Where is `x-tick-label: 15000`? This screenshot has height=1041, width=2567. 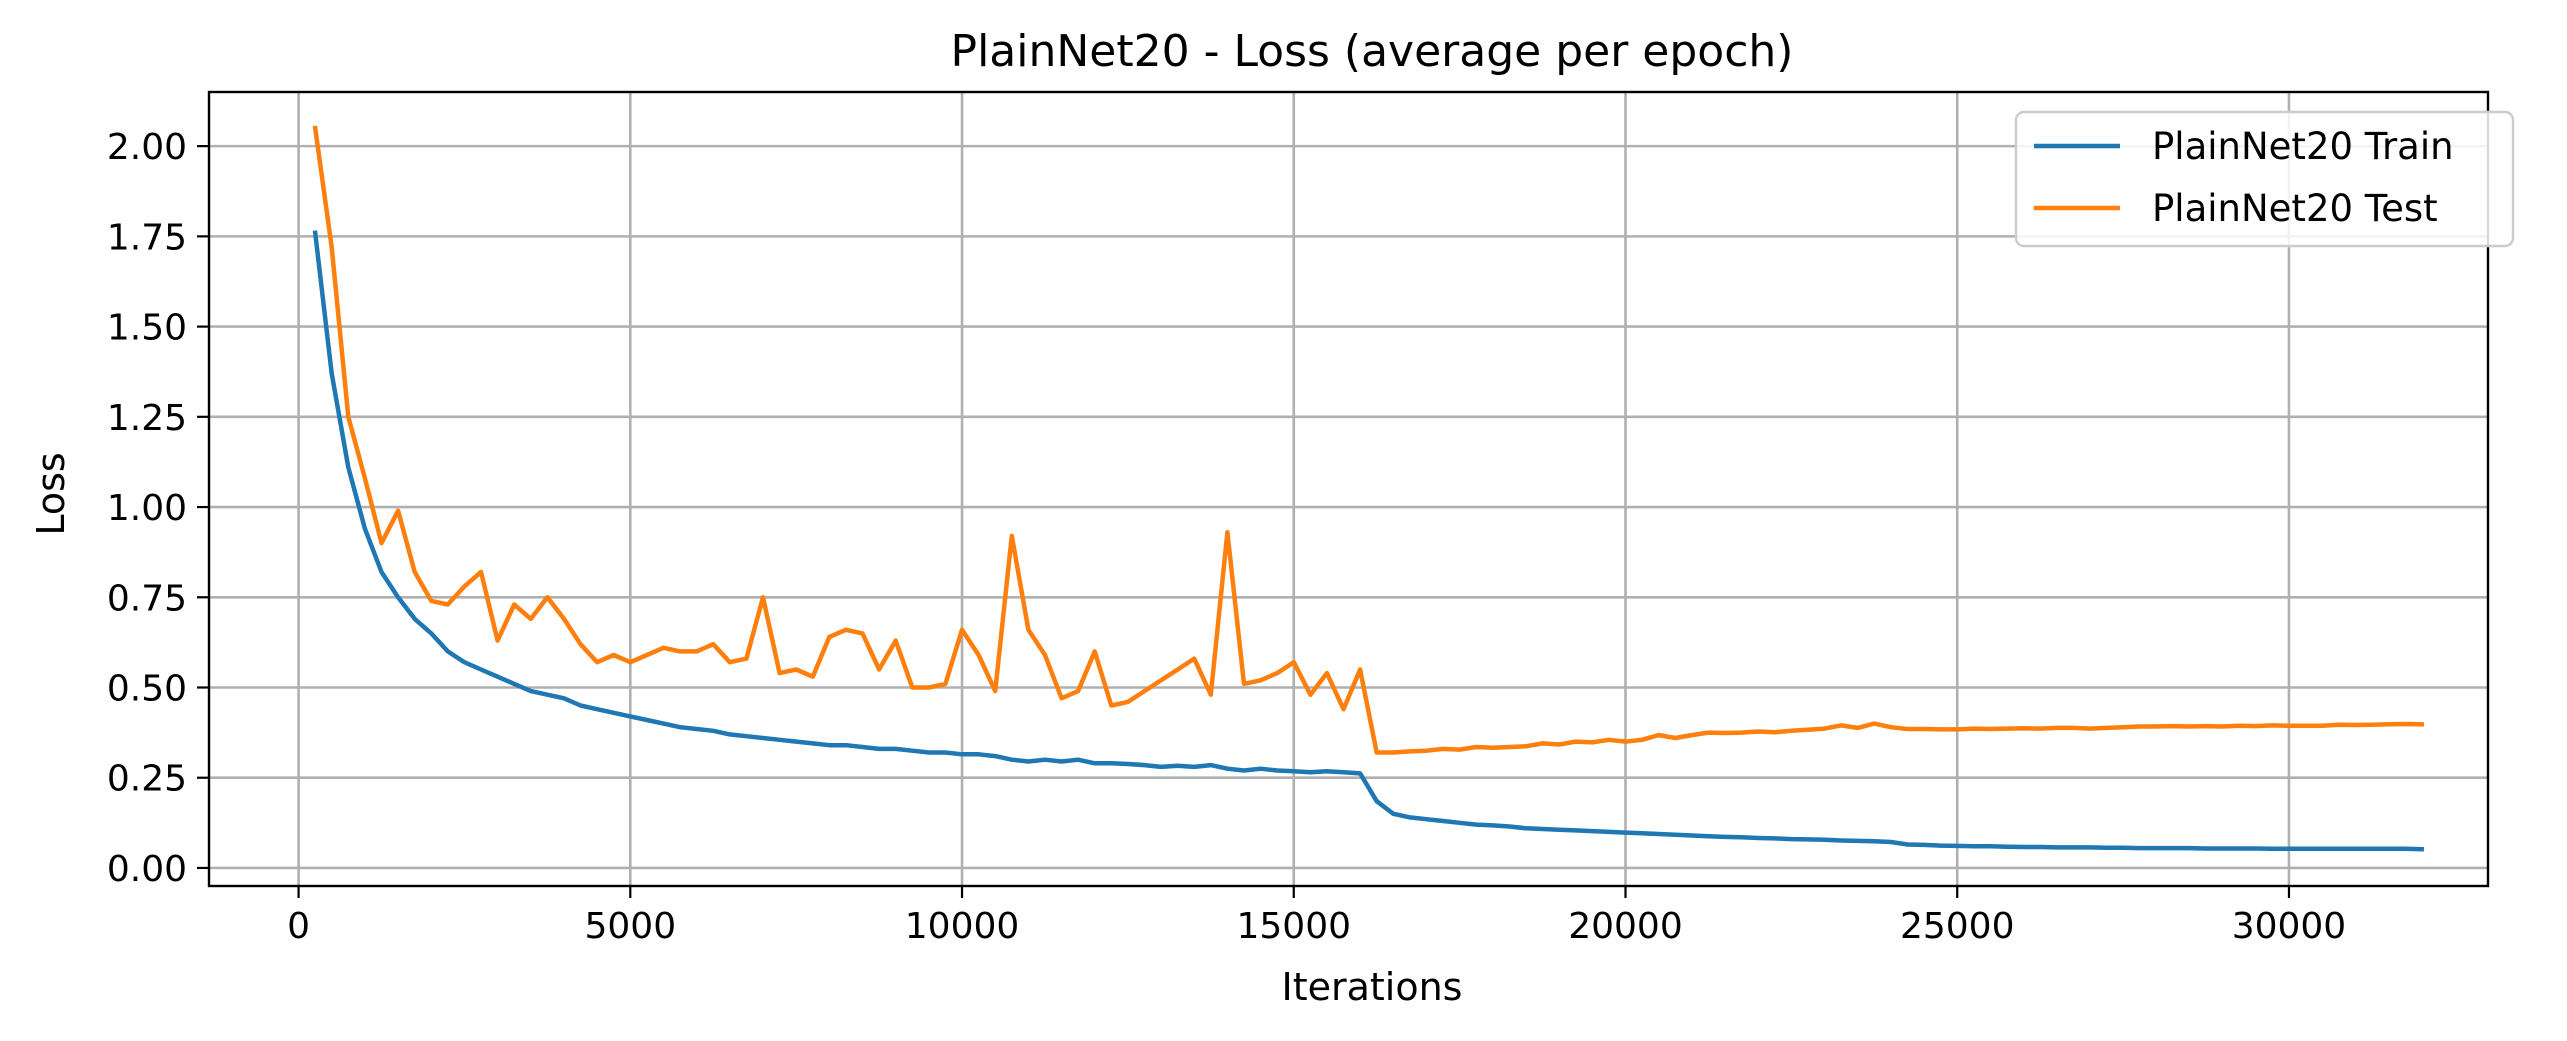
x-tick-label: 15000 is located at coordinates (1293, 926).